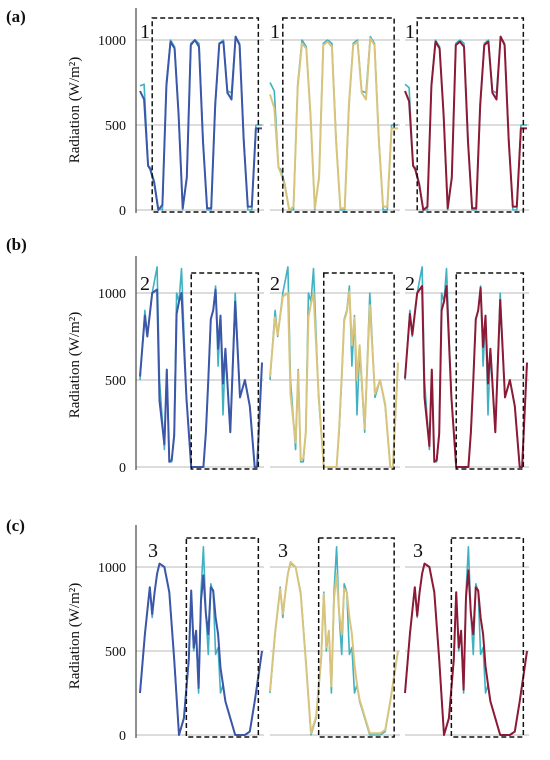  What do you see at coordinates (75, 365) in the screenshot?
I see `y-axis-title-1: Radiation (W/m²)` at bounding box center [75, 365].